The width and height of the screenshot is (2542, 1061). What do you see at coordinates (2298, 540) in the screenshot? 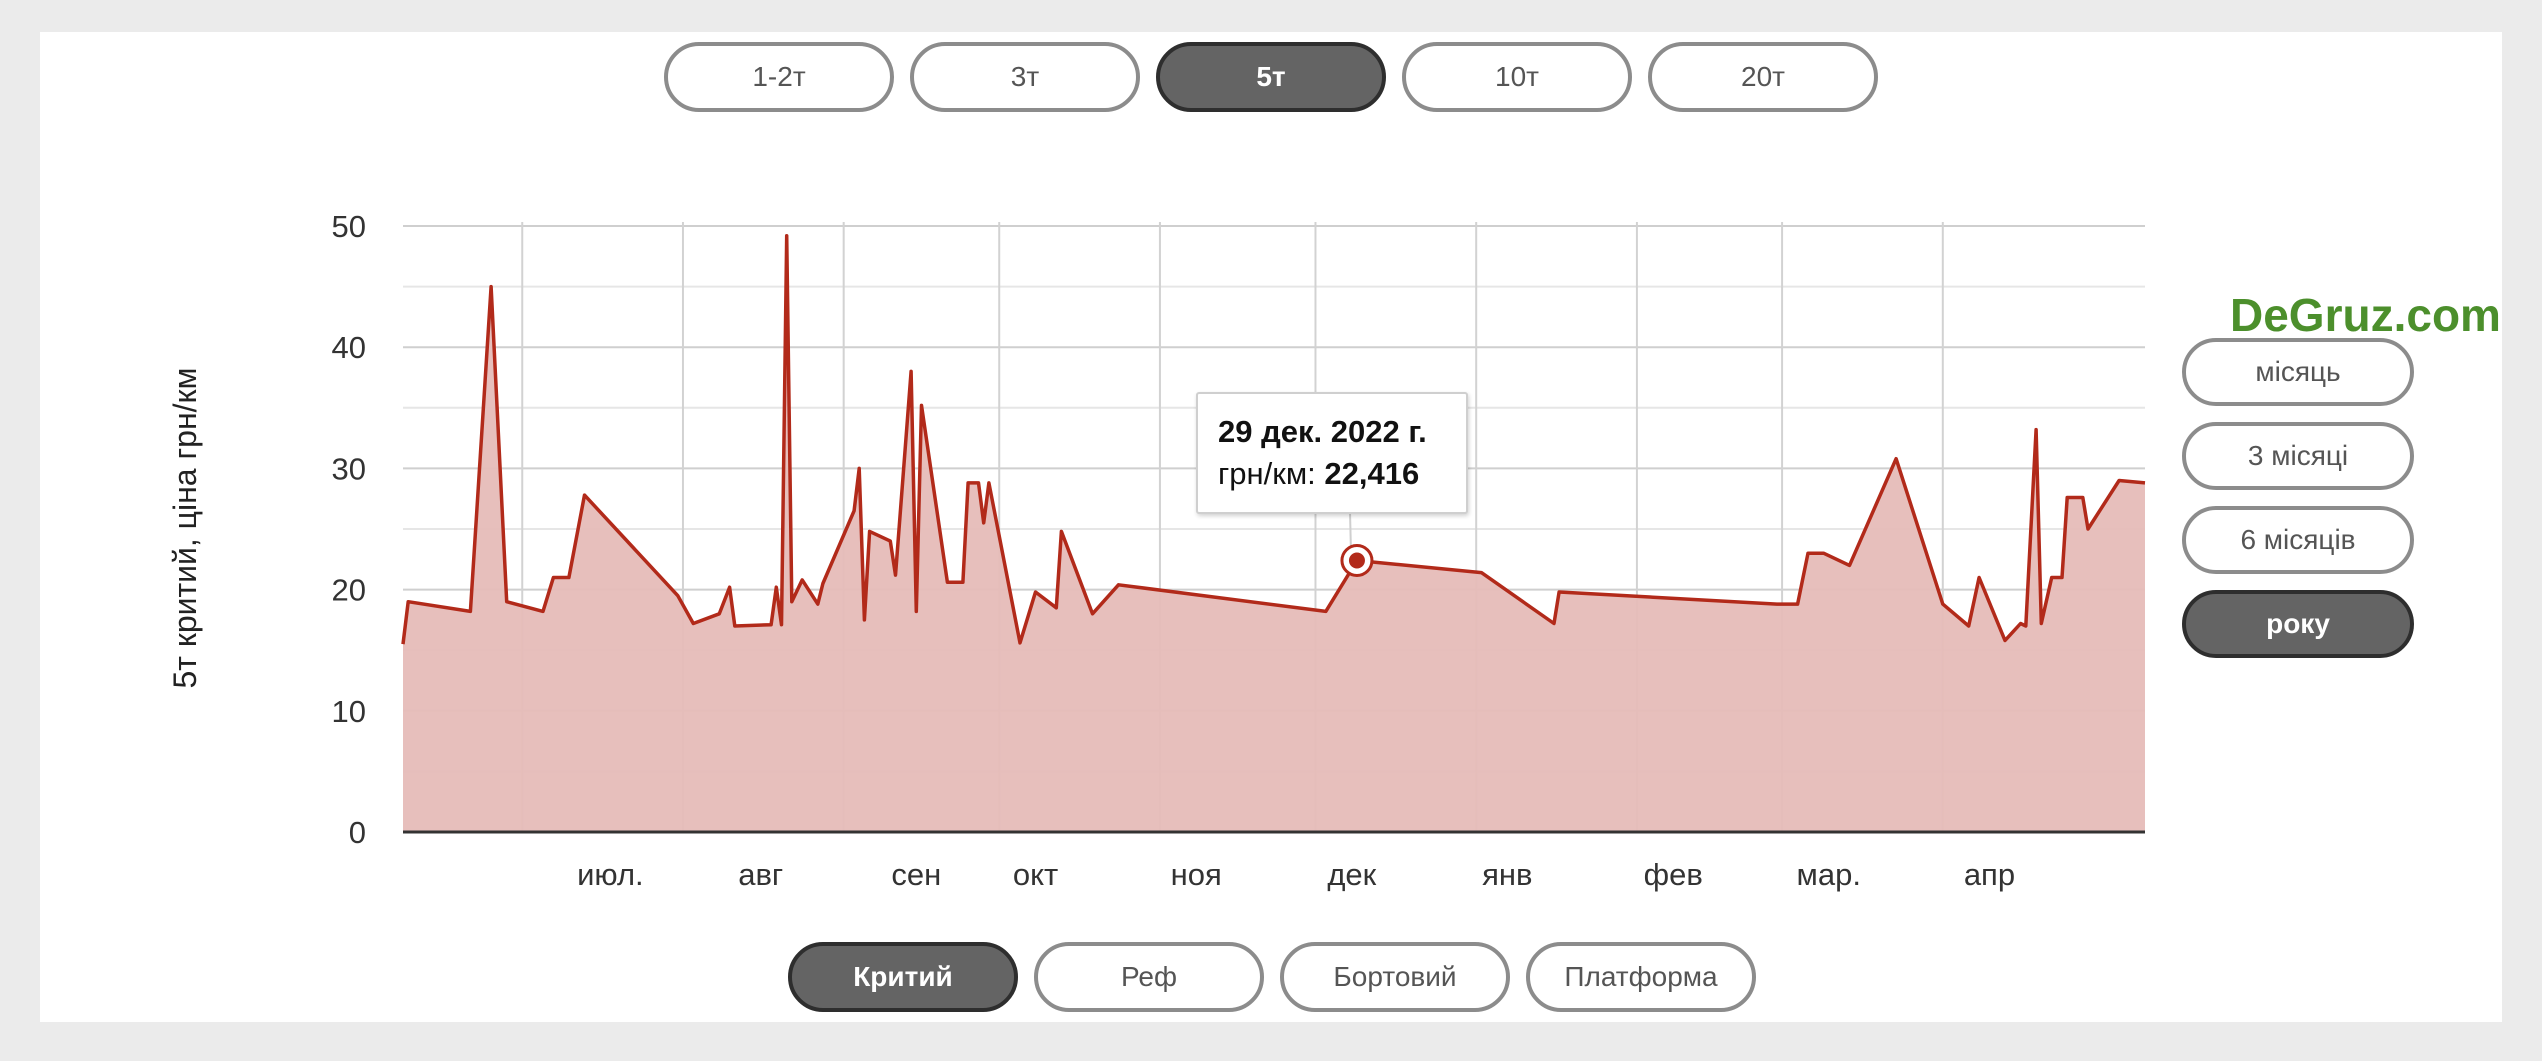
I see `period-button-2: 6 місяців` at bounding box center [2298, 540].